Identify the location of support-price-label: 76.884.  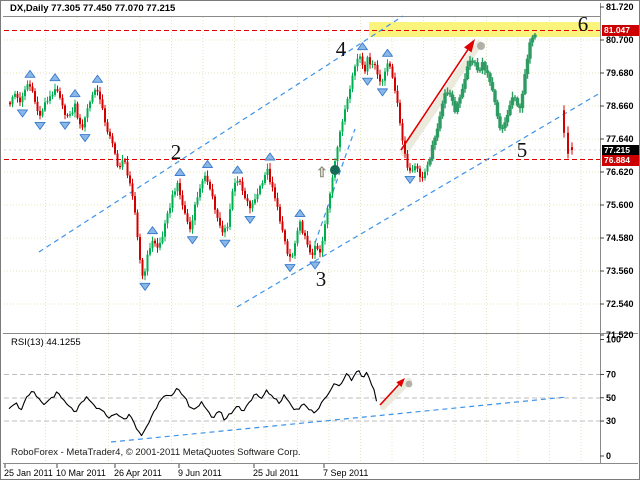
(620, 160).